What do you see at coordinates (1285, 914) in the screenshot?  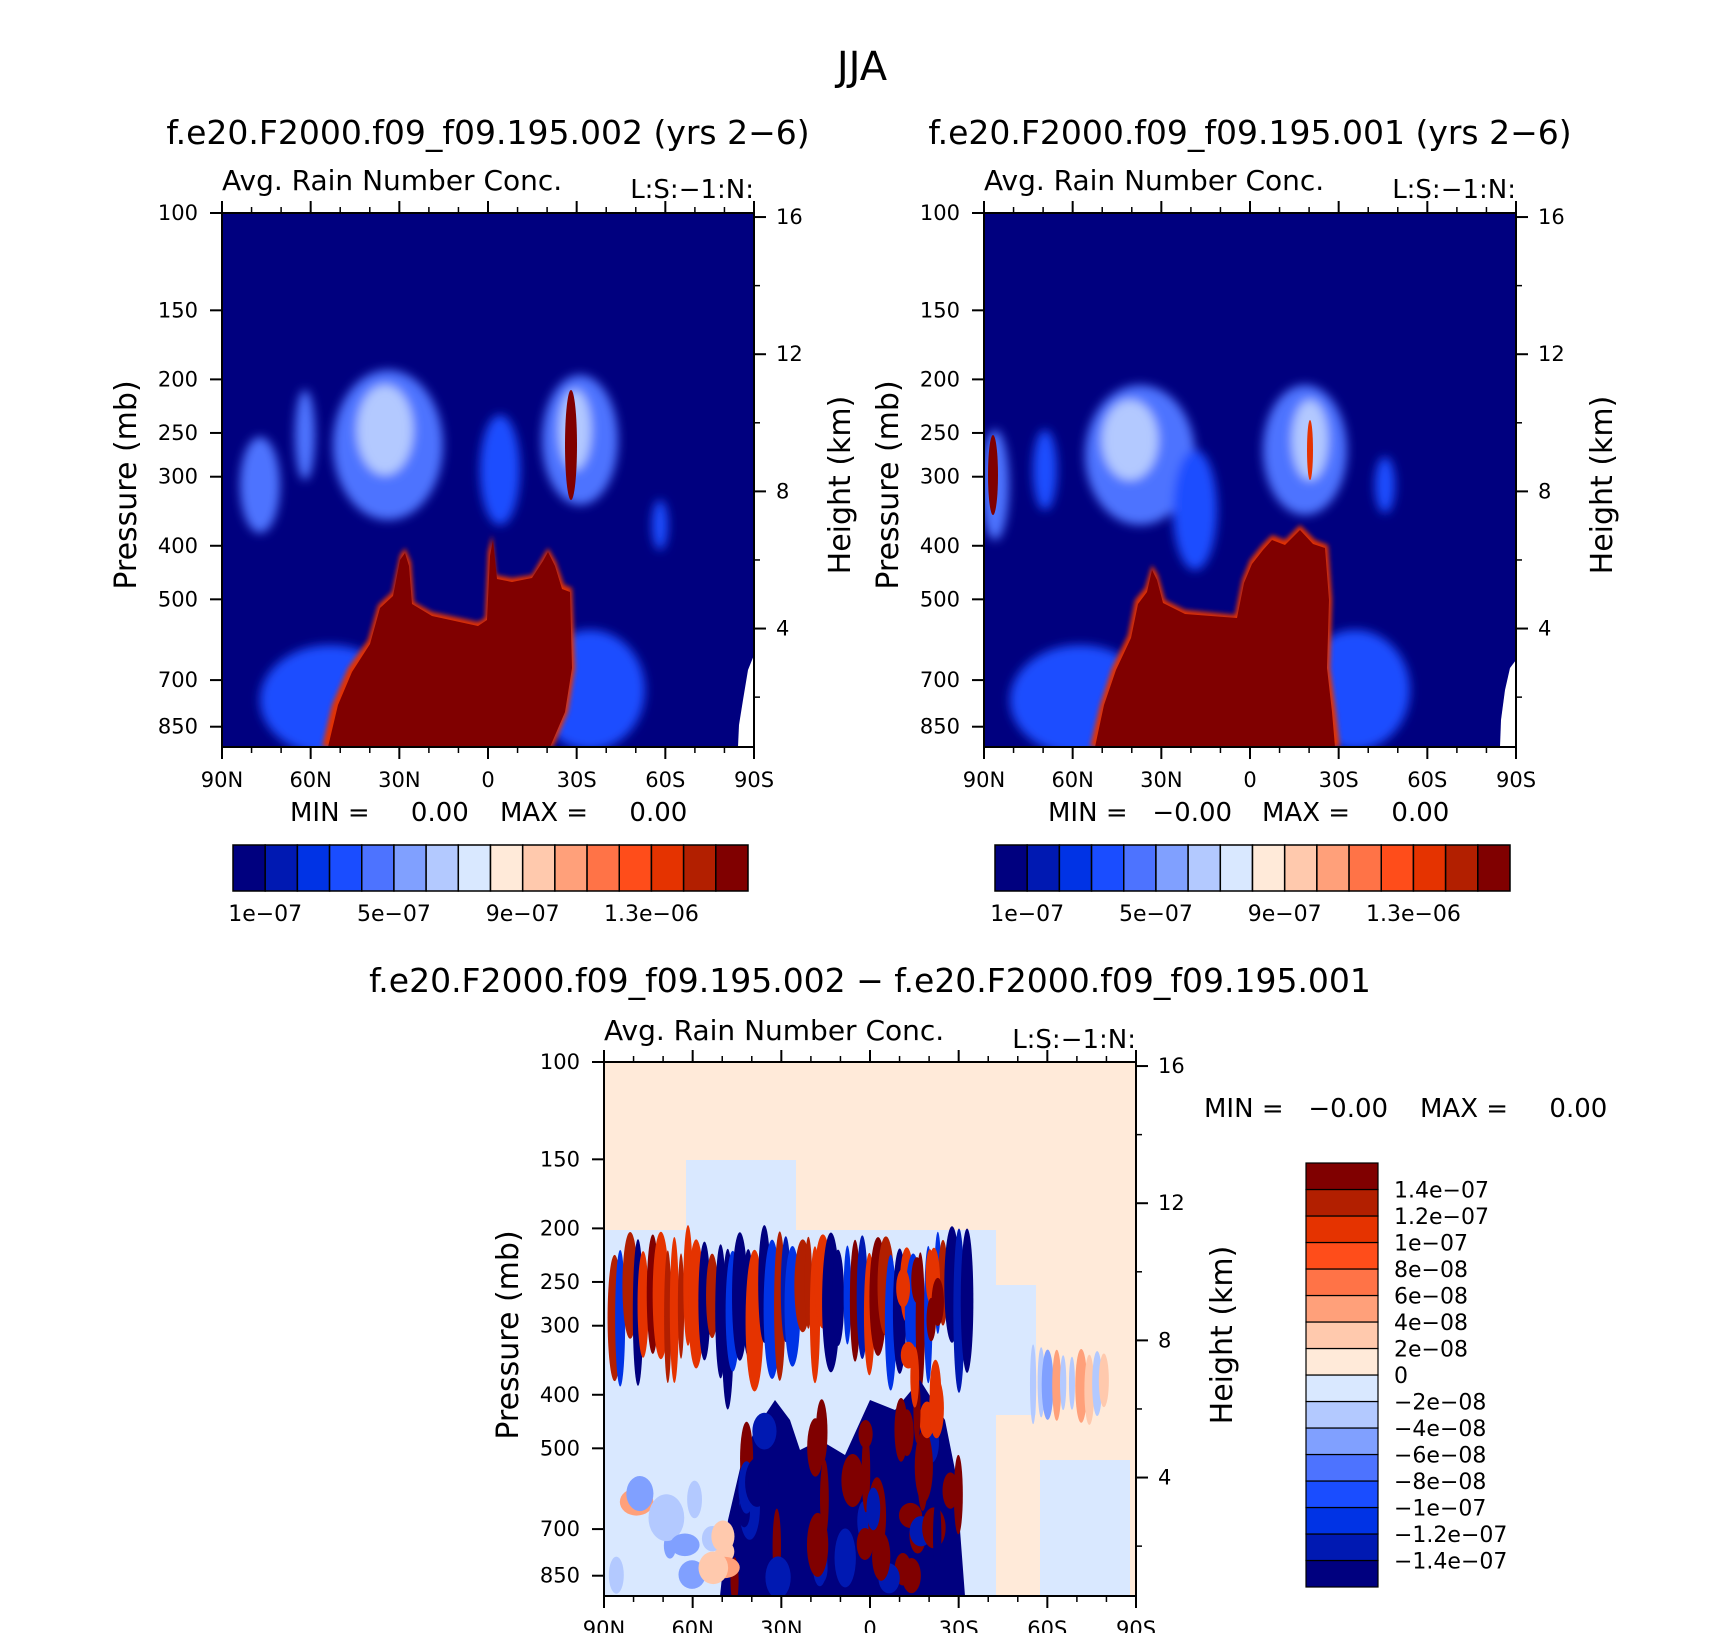 I see `colorbar-label: 9e−07` at bounding box center [1285, 914].